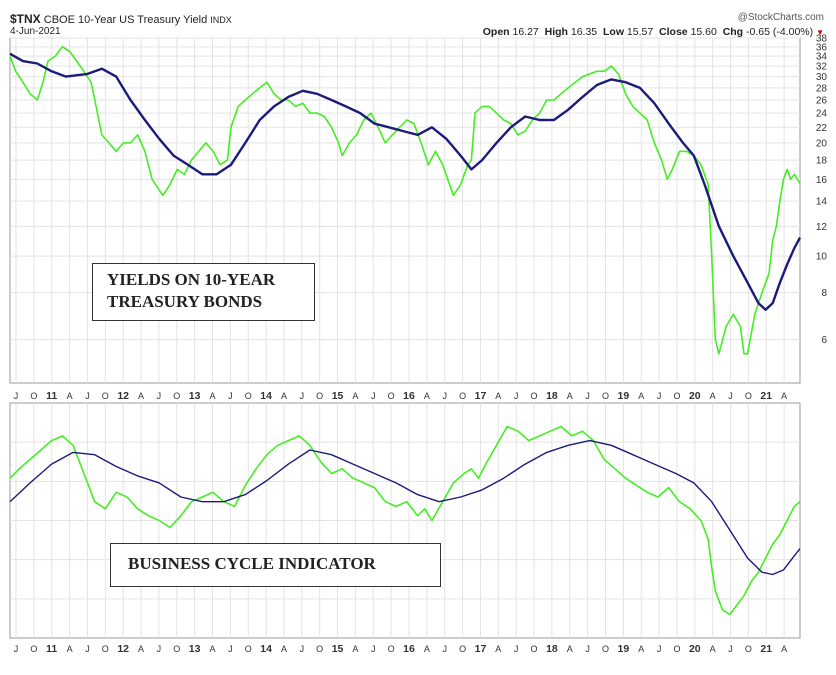 This screenshot has width=836, height=675. Describe the element at coordinates (824, 340) in the screenshot. I see `y-tick-label: 6` at that location.